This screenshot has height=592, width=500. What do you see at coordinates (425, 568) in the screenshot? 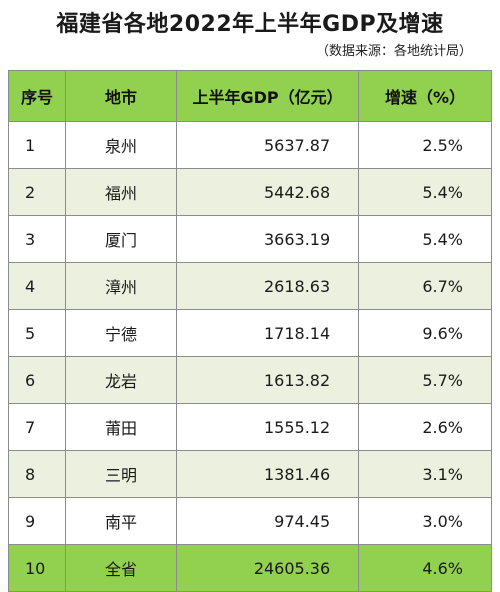
I see `cell-growth: 4.6%` at bounding box center [425, 568].